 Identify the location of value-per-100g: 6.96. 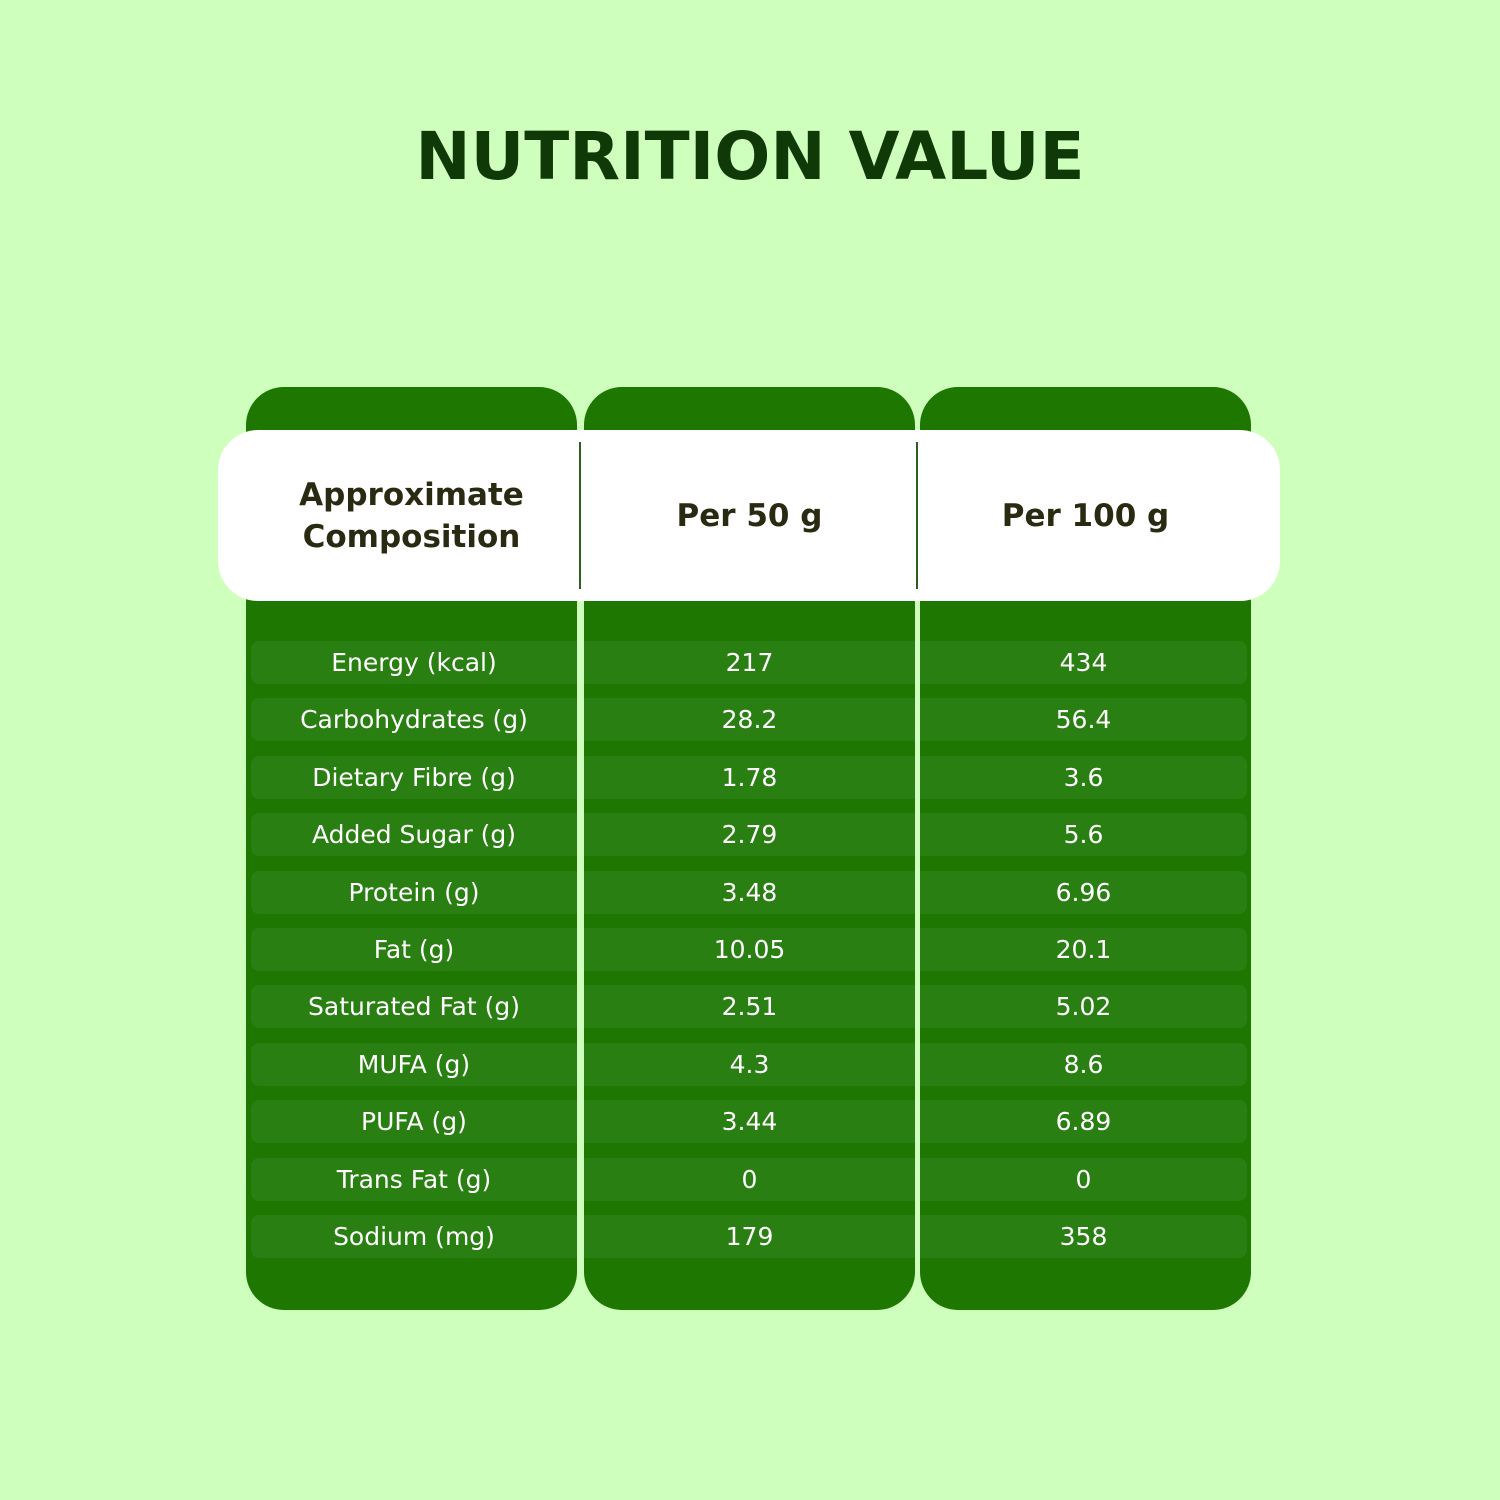
(1083, 892).